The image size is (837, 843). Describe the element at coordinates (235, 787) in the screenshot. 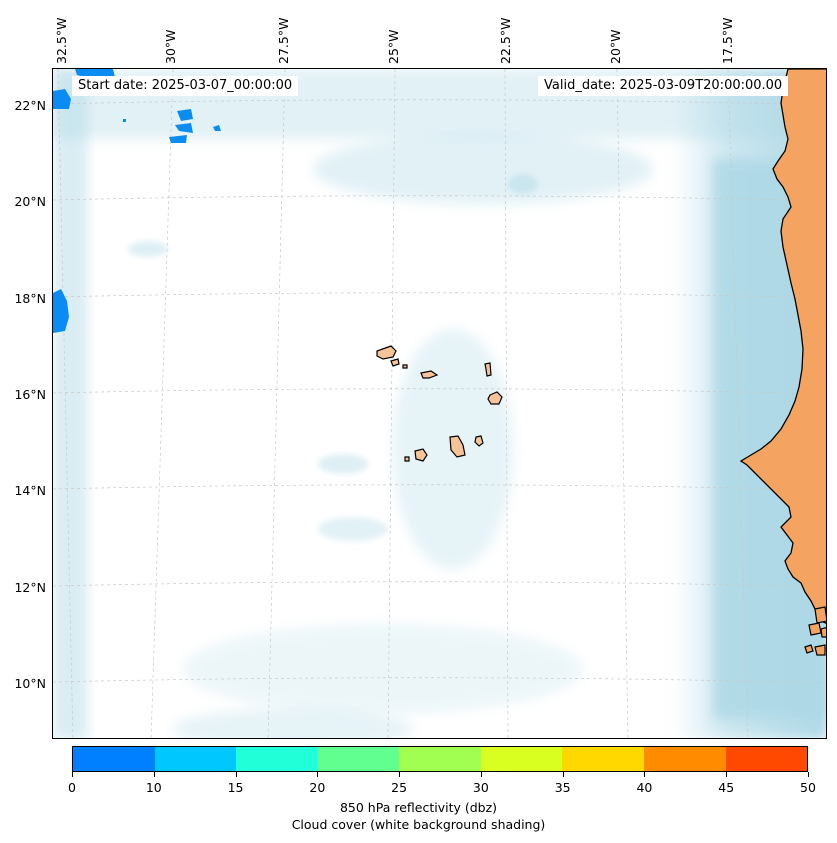

I see `colorbar-tick-label-2: 15` at that location.